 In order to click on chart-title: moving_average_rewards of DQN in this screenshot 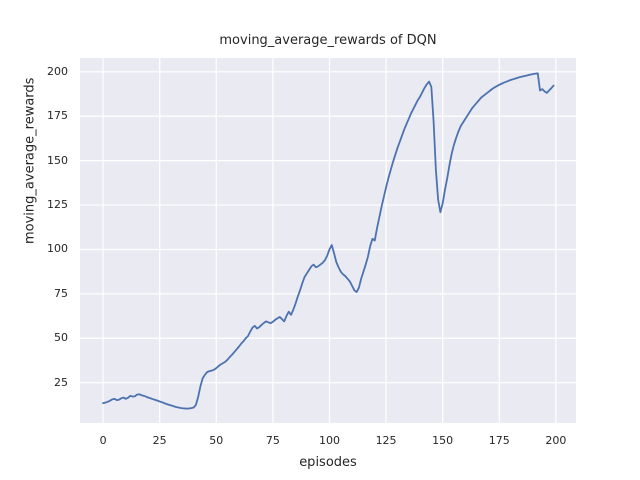, I will do `click(328, 40)`.